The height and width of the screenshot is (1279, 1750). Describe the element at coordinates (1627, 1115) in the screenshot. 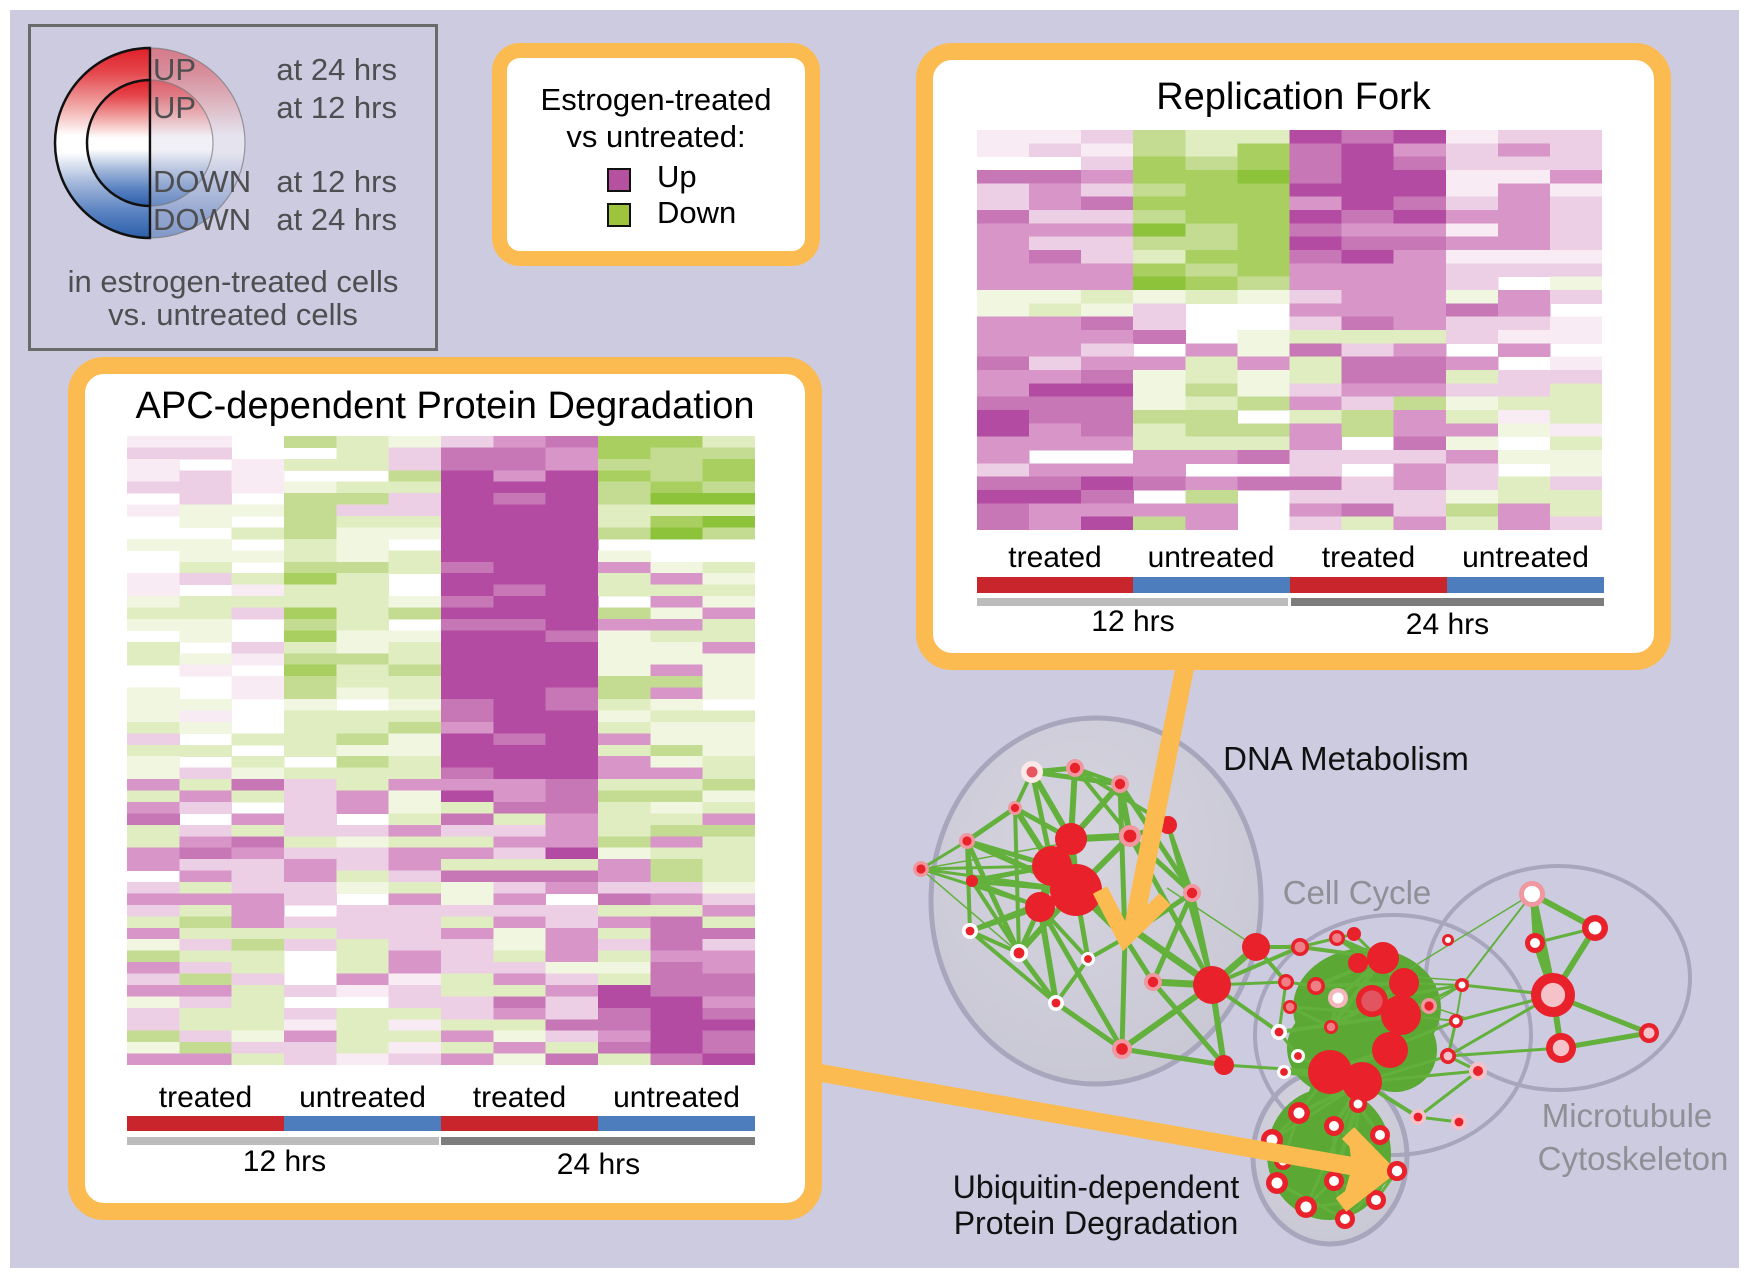

I see `svg-text: Microtubule` at that location.